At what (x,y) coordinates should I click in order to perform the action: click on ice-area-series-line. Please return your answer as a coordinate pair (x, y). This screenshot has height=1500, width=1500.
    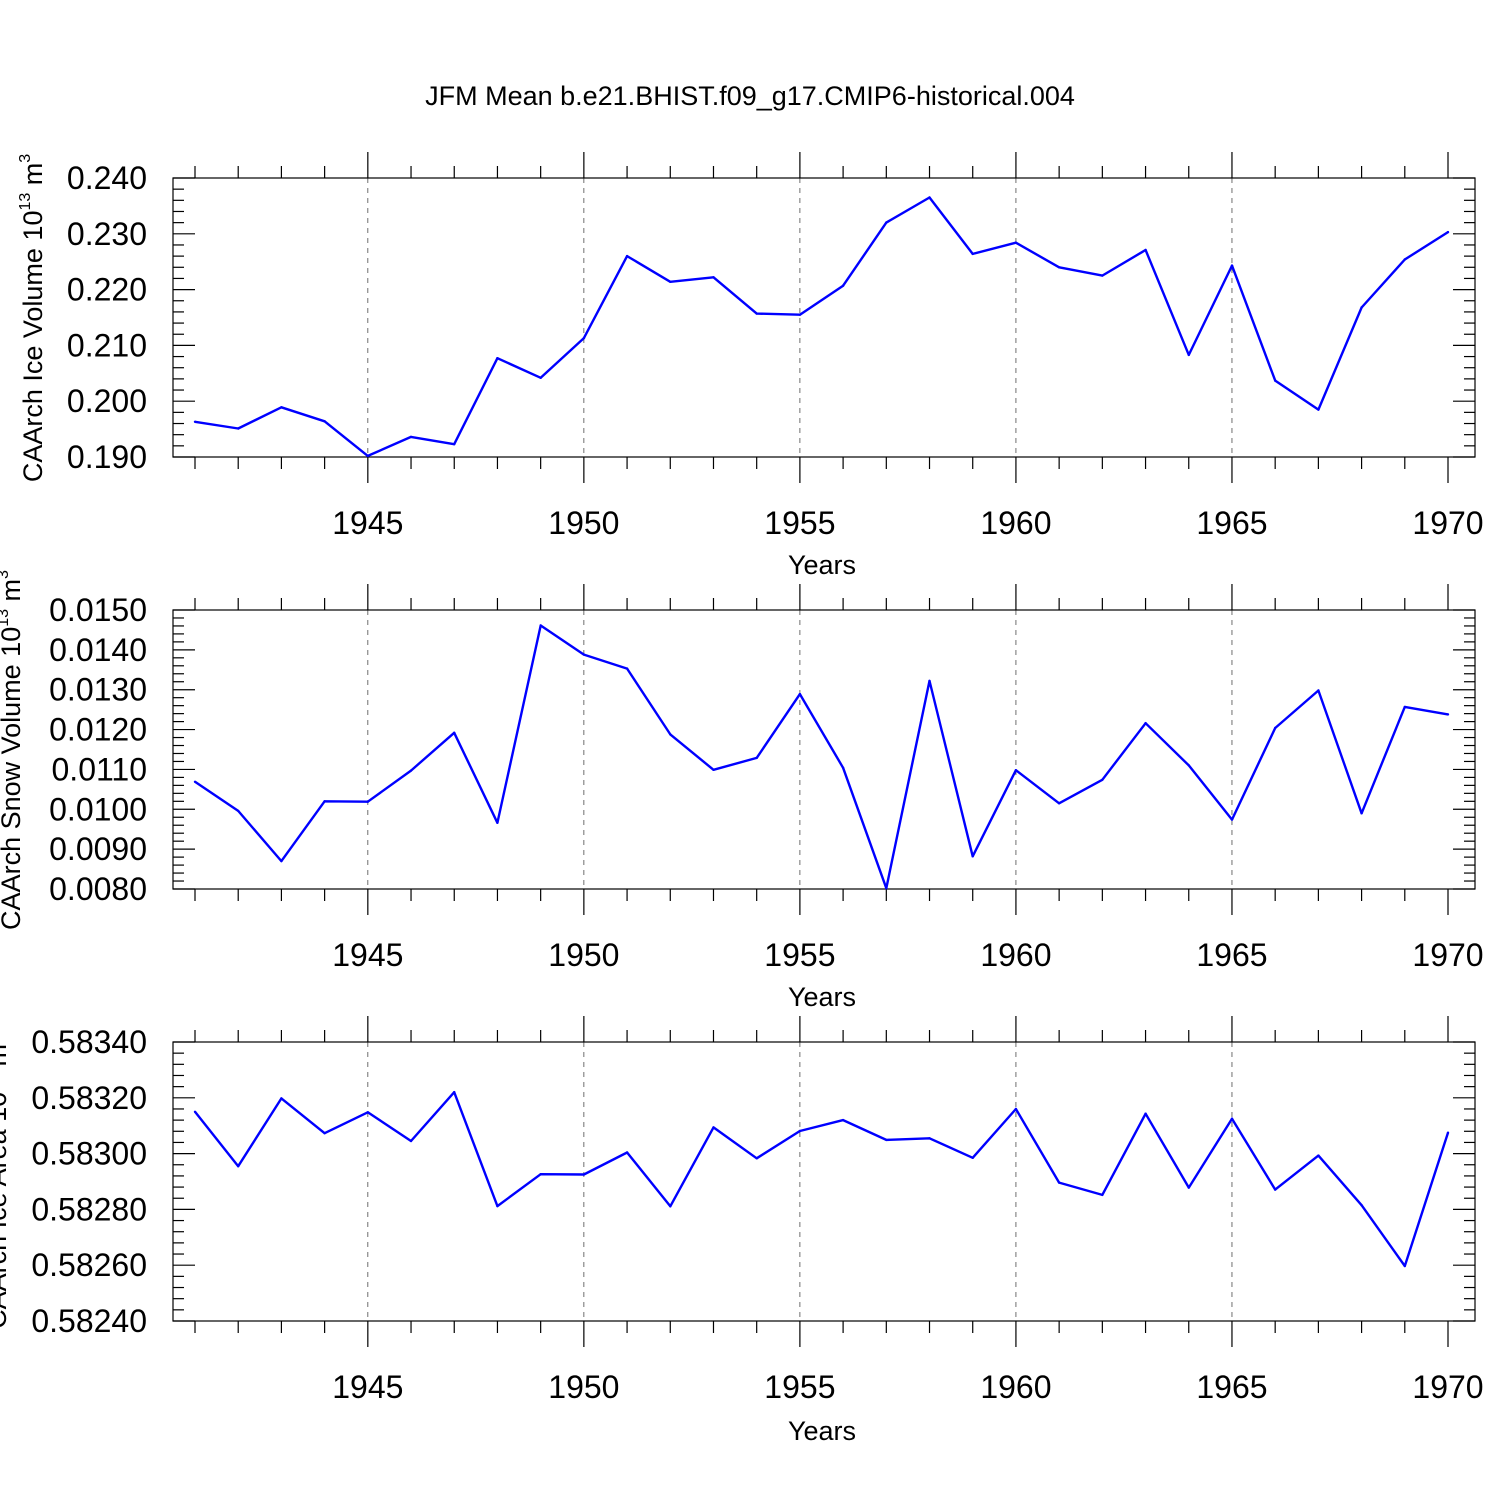
    Looking at the image, I should click on (822, 1179).